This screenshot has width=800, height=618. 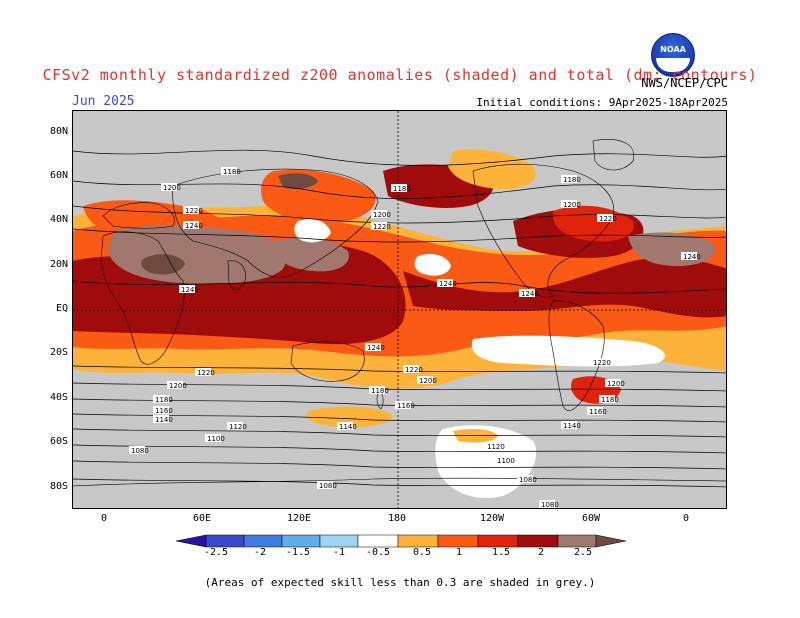 What do you see at coordinates (260, 552) in the screenshot?
I see `colorbar-label: -2` at bounding box center [260, 552].